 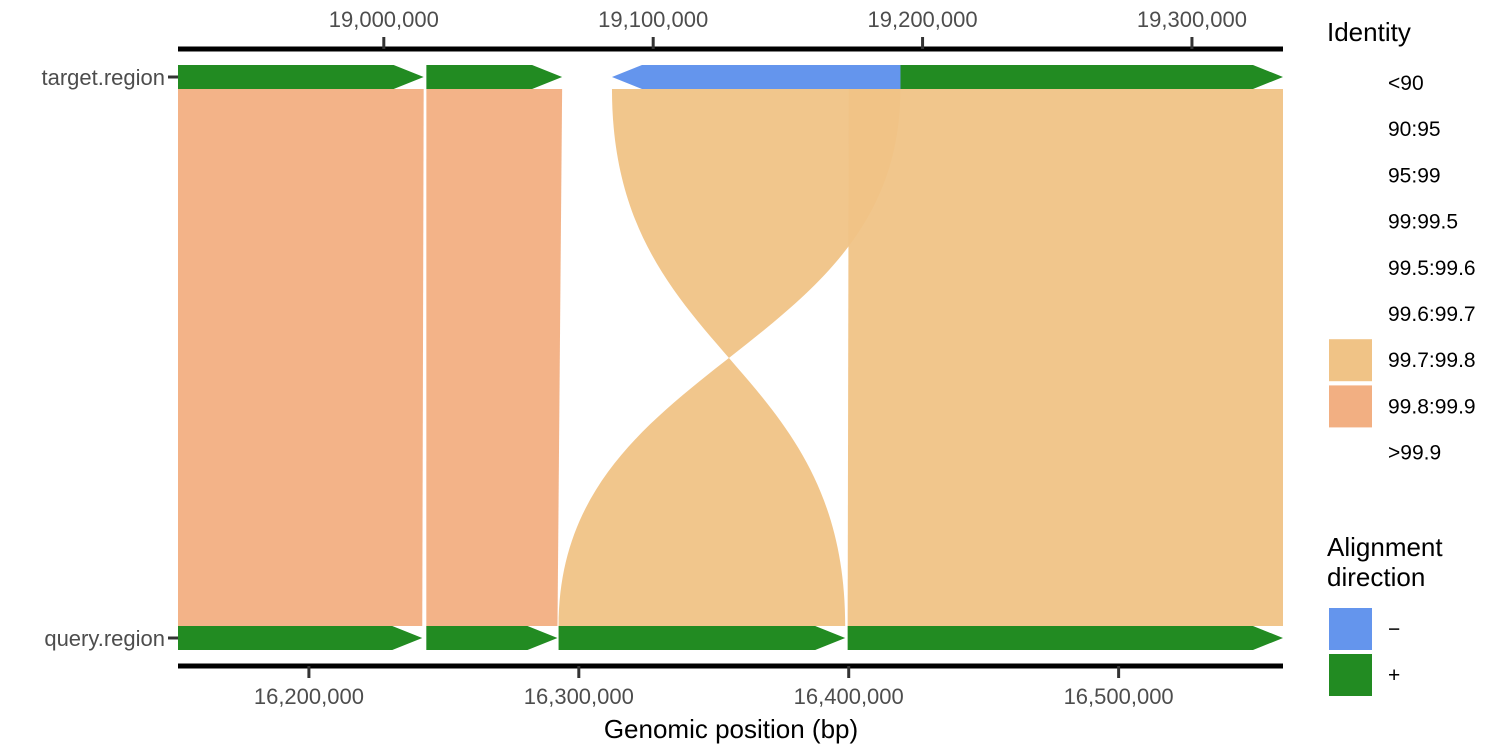 What do you see at coordinates (1414, 175) in the screenshot?
I see `identity-legend-label: 95:99` at bounding box center [1414, 175].